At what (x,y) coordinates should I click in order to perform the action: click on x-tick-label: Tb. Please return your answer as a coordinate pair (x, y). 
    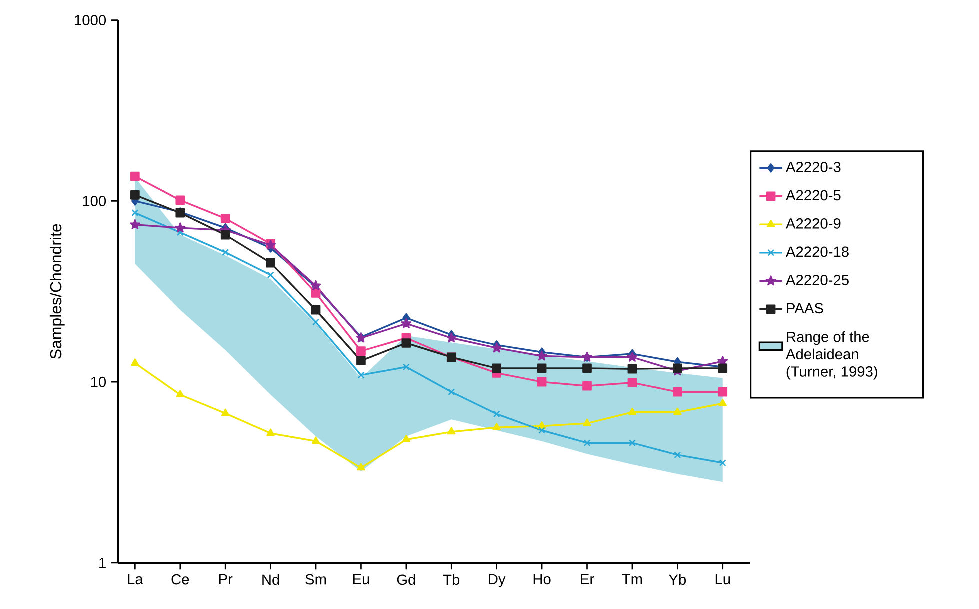
    Looking at the image, I should click on (451, 580).